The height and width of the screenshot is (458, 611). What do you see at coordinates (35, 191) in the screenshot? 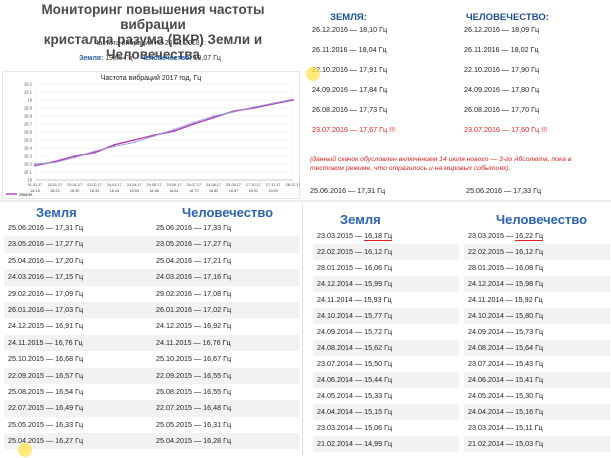
I see `x-value-label: 18.18` at bounding box center [35, 191].